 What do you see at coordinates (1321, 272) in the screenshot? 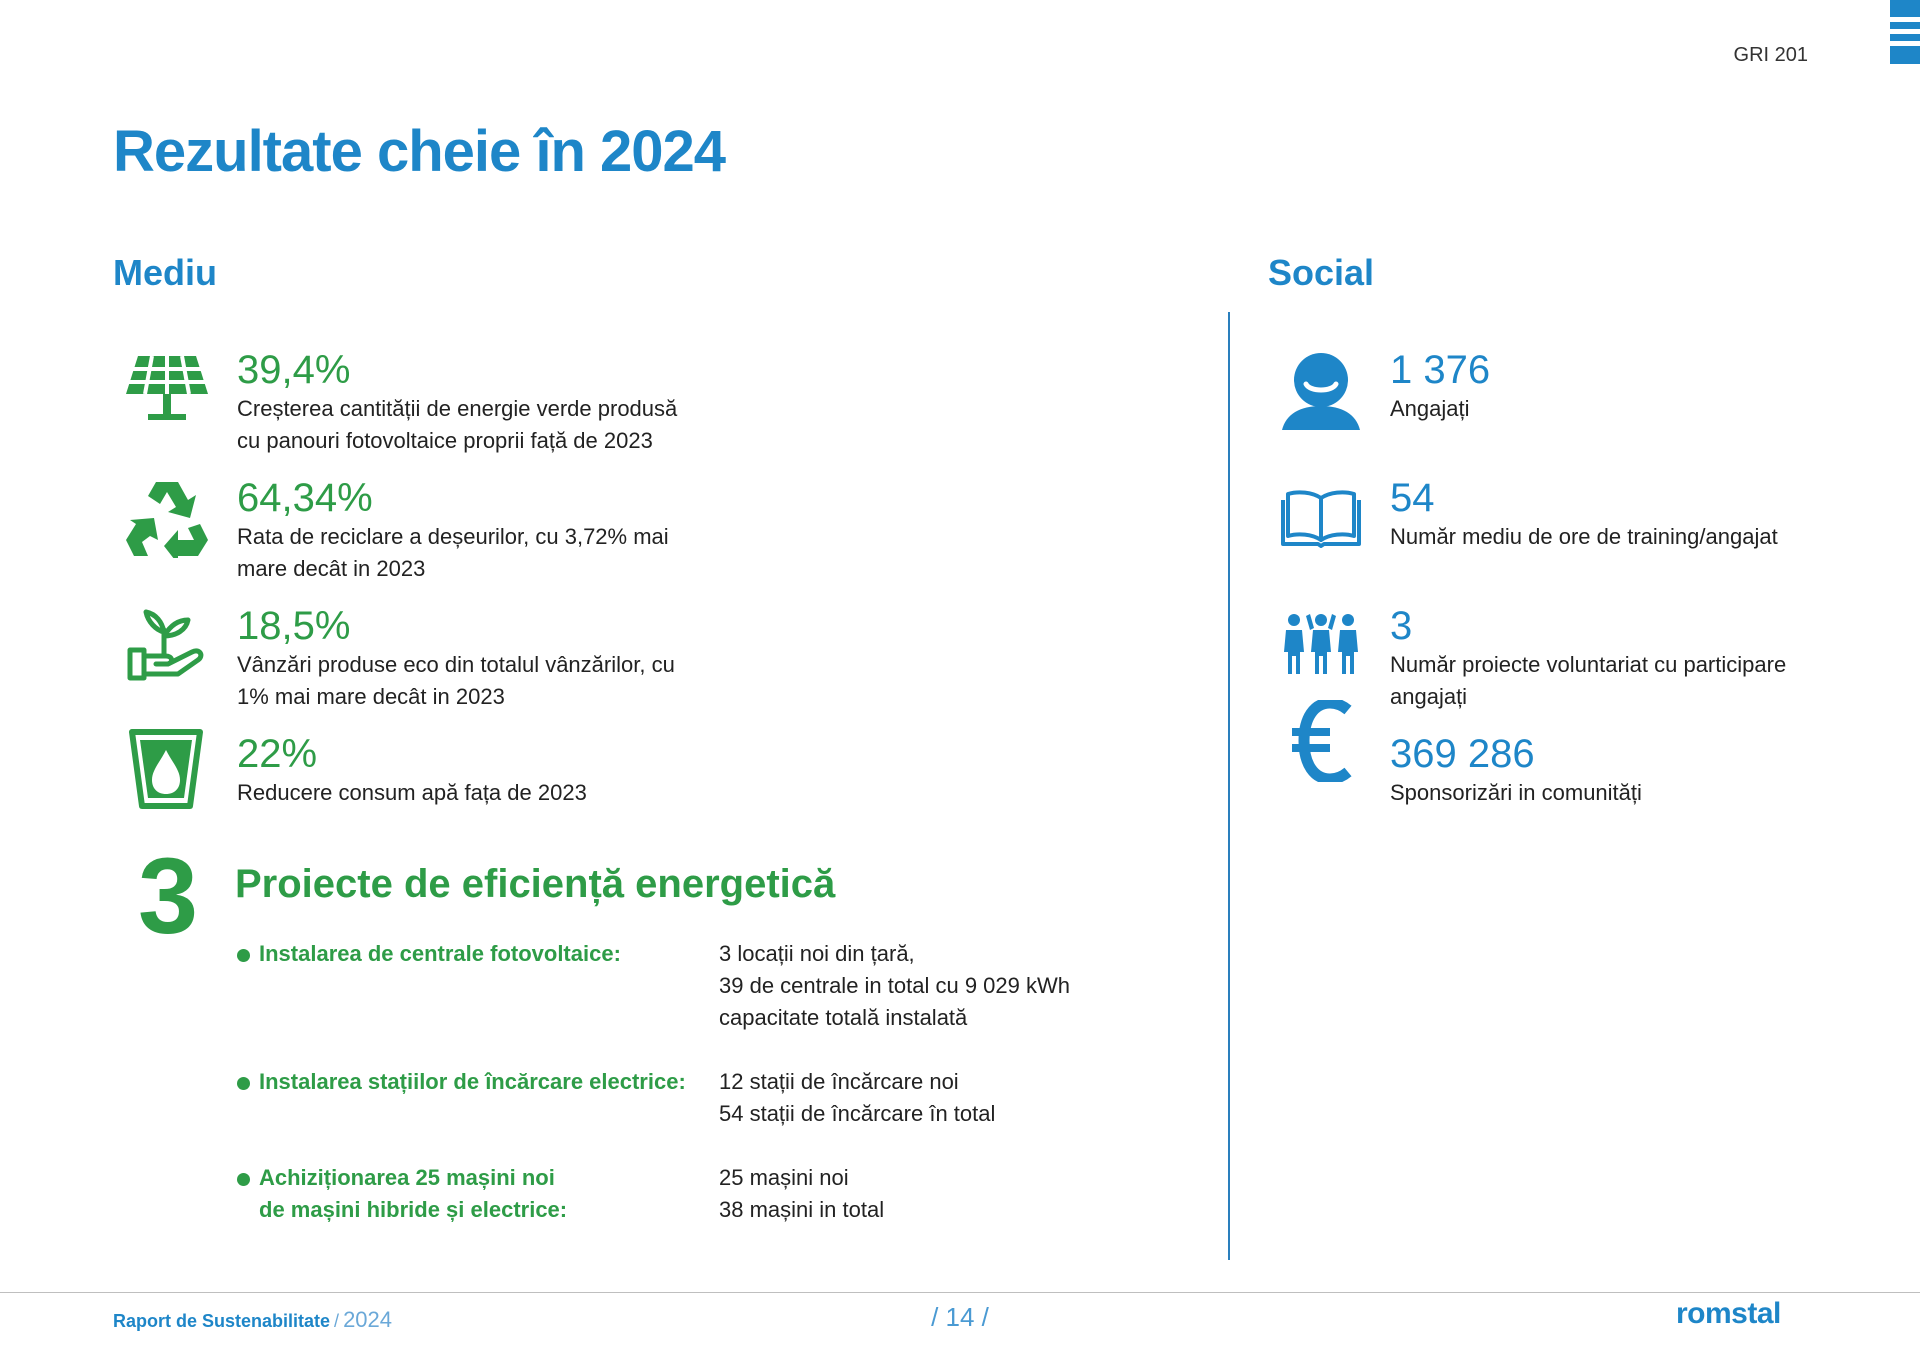
I see `section-title-social: Social` at bounding box center [1321, 272].